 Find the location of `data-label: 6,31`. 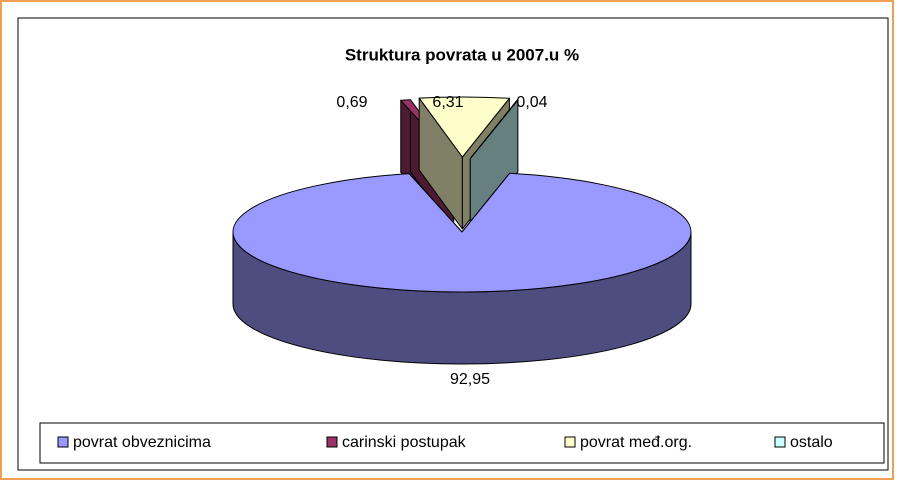

data-label: 6,31 is located at coordinates (447, 102).